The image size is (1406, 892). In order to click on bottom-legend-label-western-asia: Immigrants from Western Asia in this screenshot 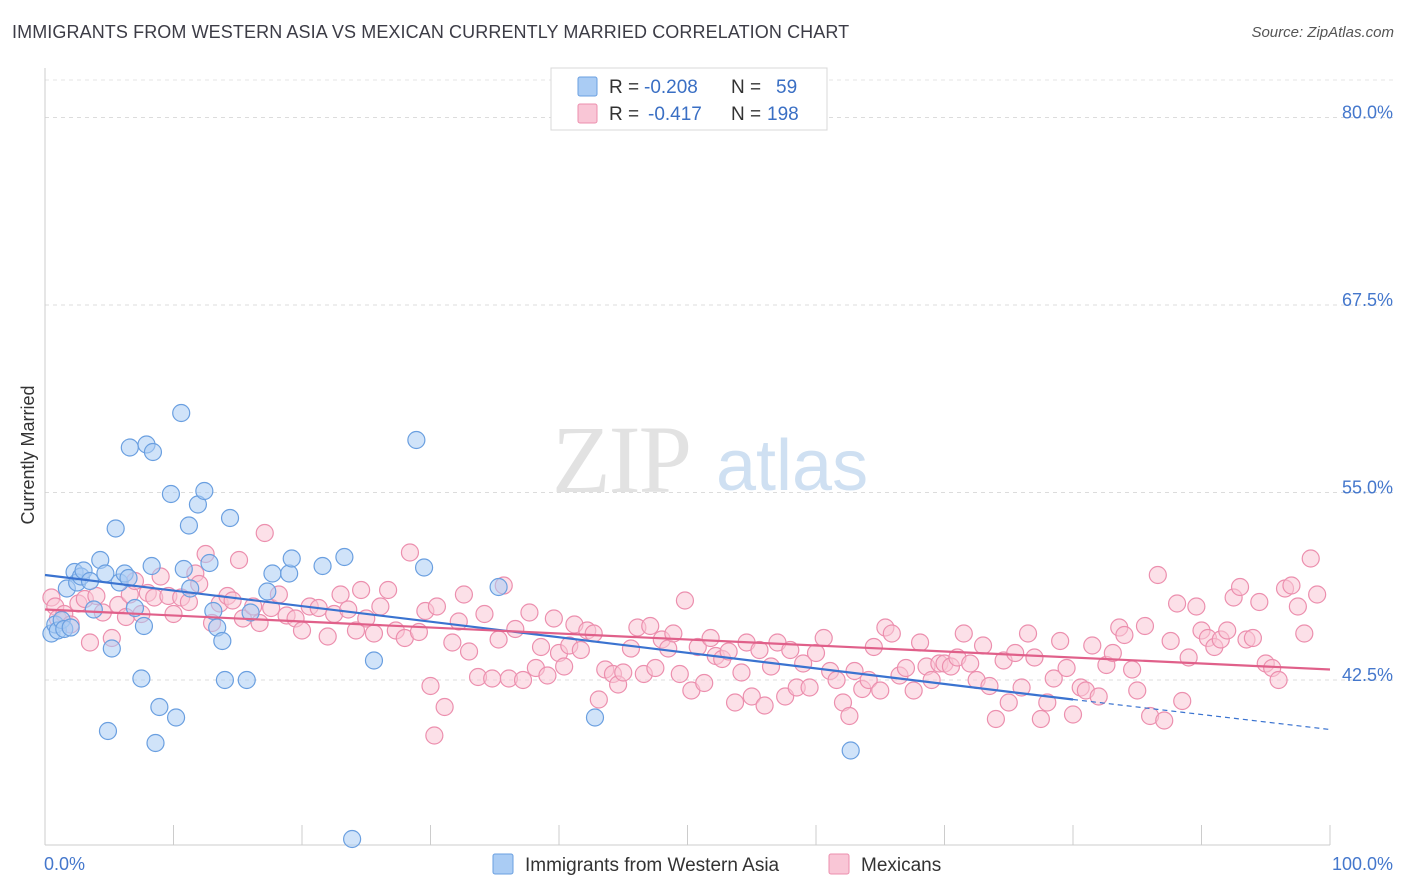, I will do `click(652, 865)`.